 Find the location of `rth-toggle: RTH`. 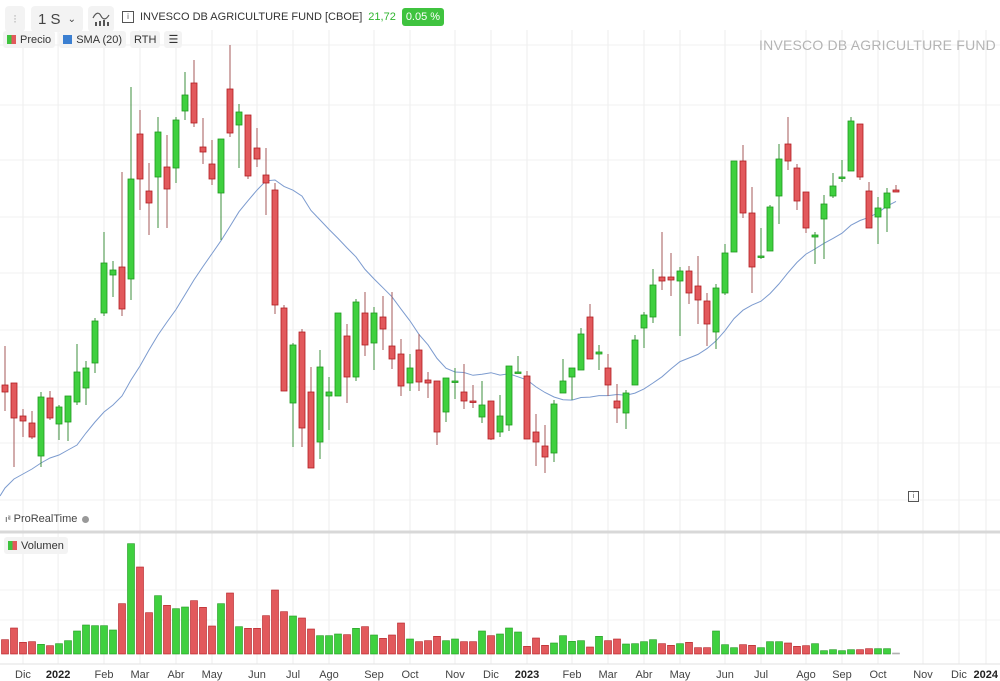

rth-toggle: RTH is located at coordinates (145, 39).